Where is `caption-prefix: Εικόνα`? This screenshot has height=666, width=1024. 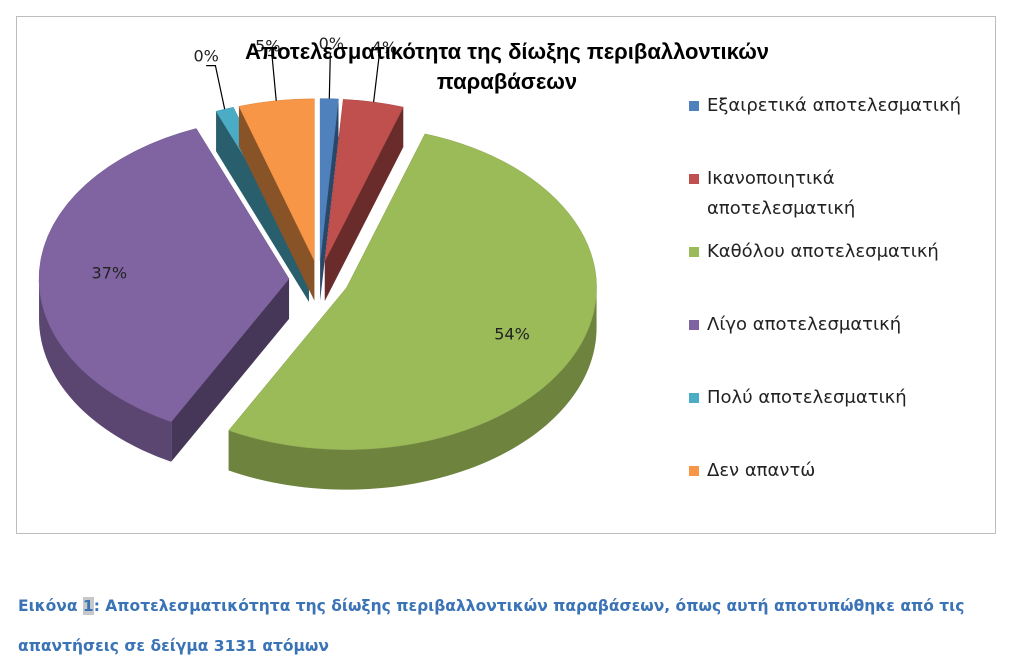
caption-prefix: Εικόνα is located at coordinates (50, 606).